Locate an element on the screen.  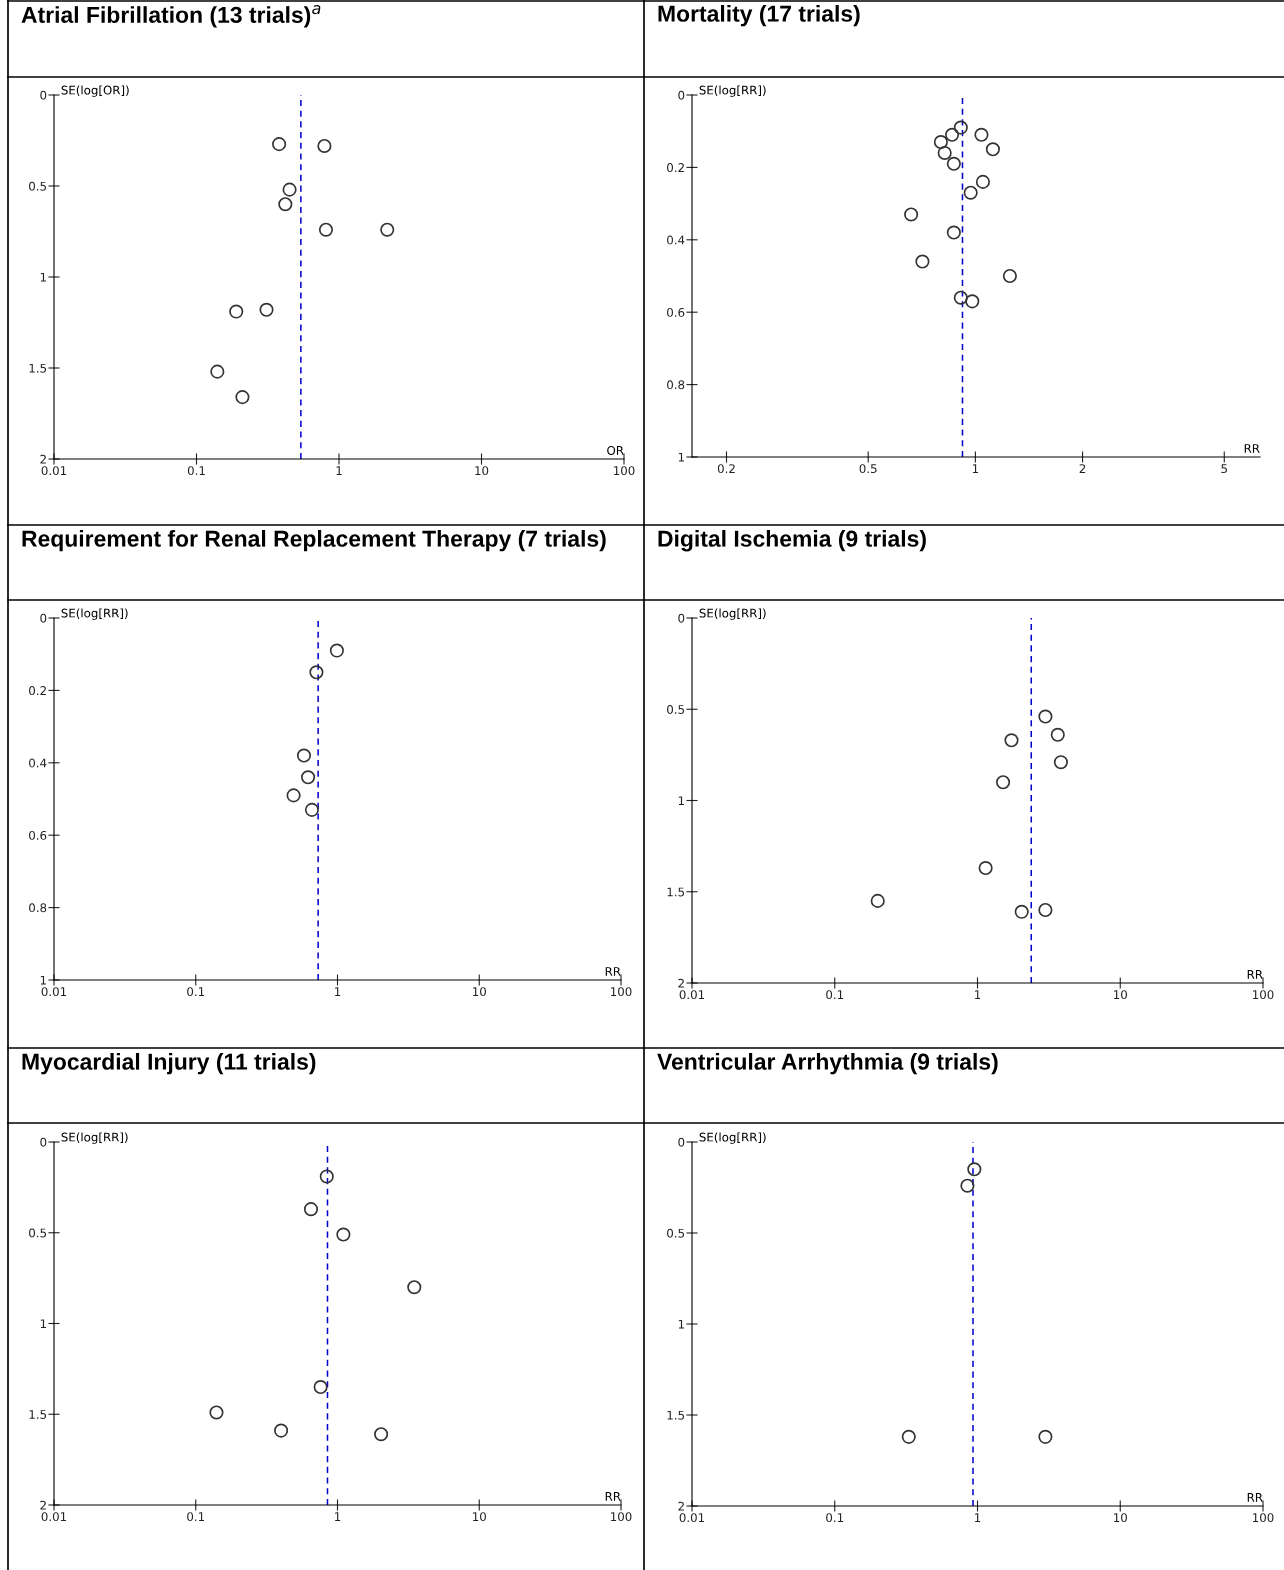
x-tick-label: 0.5 is located at coordinates (868, 469).